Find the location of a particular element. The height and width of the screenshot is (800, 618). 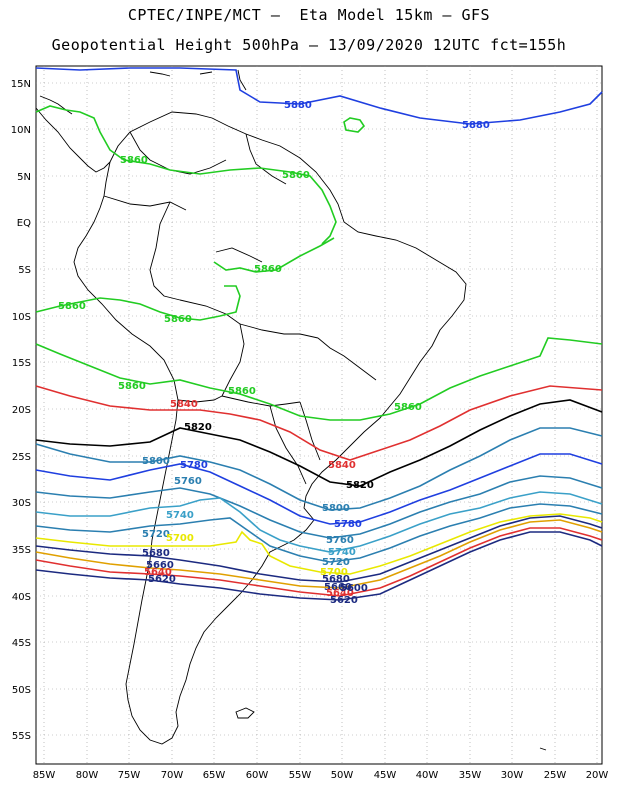

lat-label: 40S is located at coordinates (21, 597).